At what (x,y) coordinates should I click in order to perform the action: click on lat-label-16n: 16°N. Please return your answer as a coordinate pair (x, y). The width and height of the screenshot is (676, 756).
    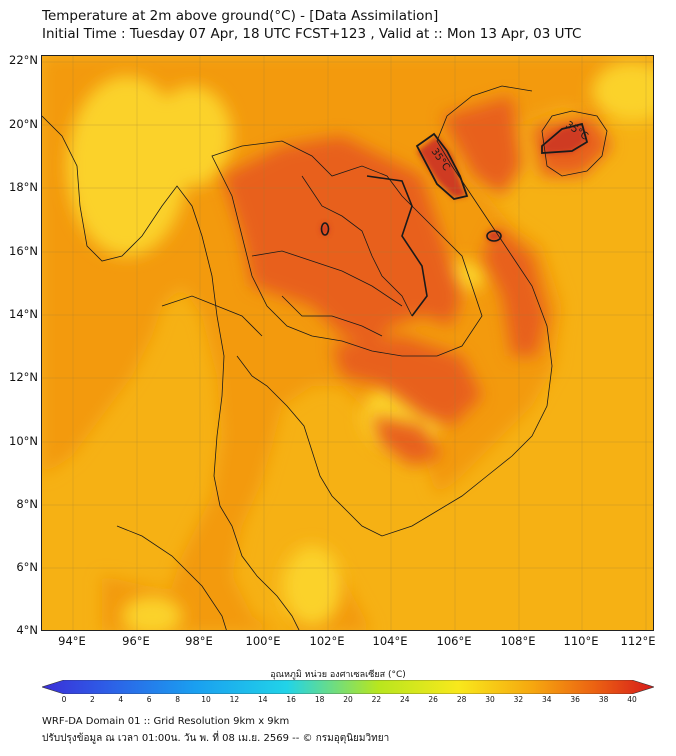
    Looking at the image, I should click on (23, 251).